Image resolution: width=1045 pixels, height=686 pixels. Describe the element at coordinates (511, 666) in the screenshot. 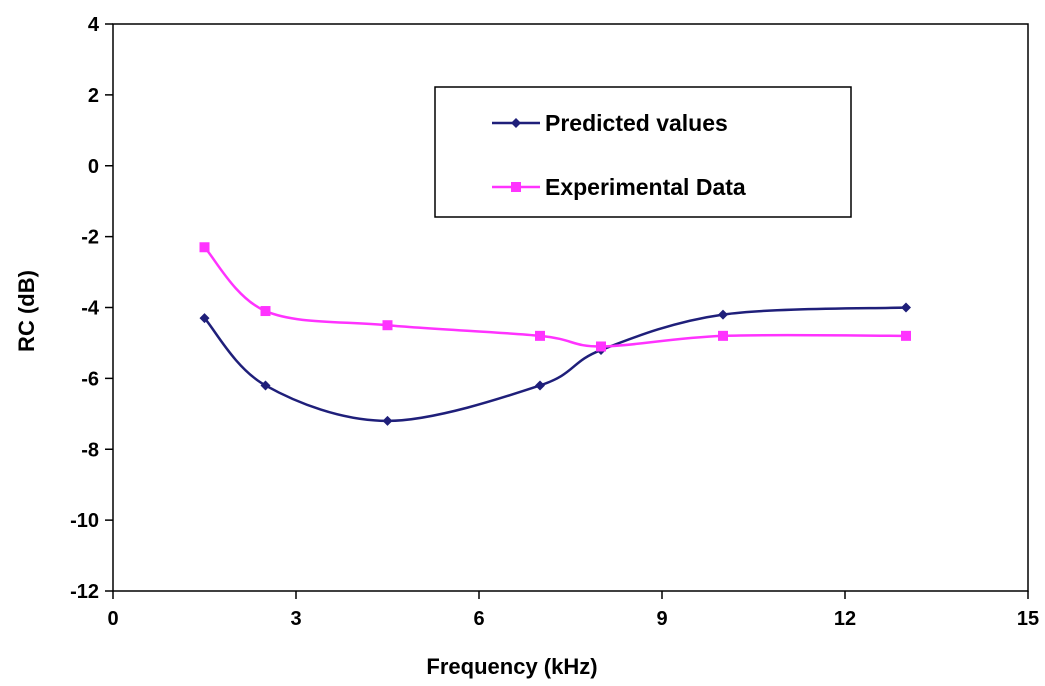

I see `x-axis-title: Frequency (kHz)` at that location.